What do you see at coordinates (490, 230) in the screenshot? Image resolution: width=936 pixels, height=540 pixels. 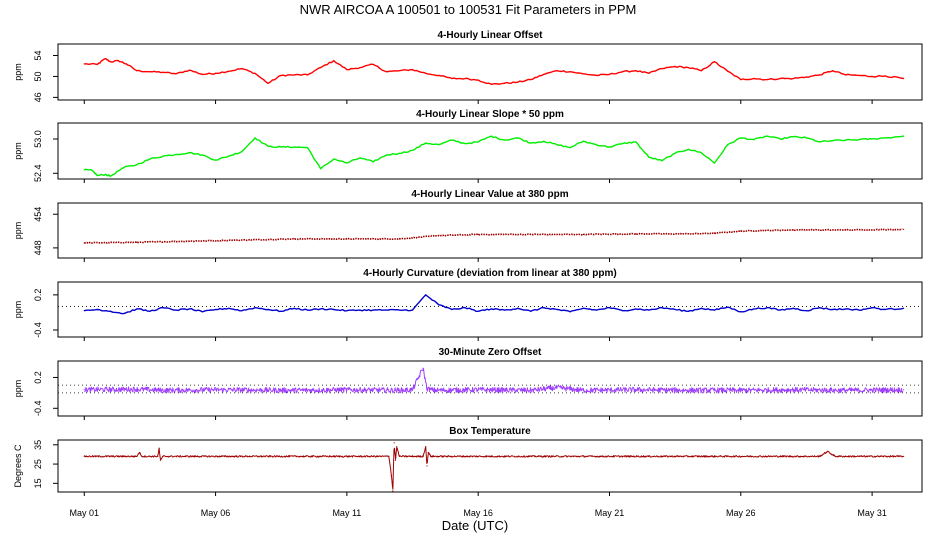 I see `plot-frame` at bounding box center [490, 230].